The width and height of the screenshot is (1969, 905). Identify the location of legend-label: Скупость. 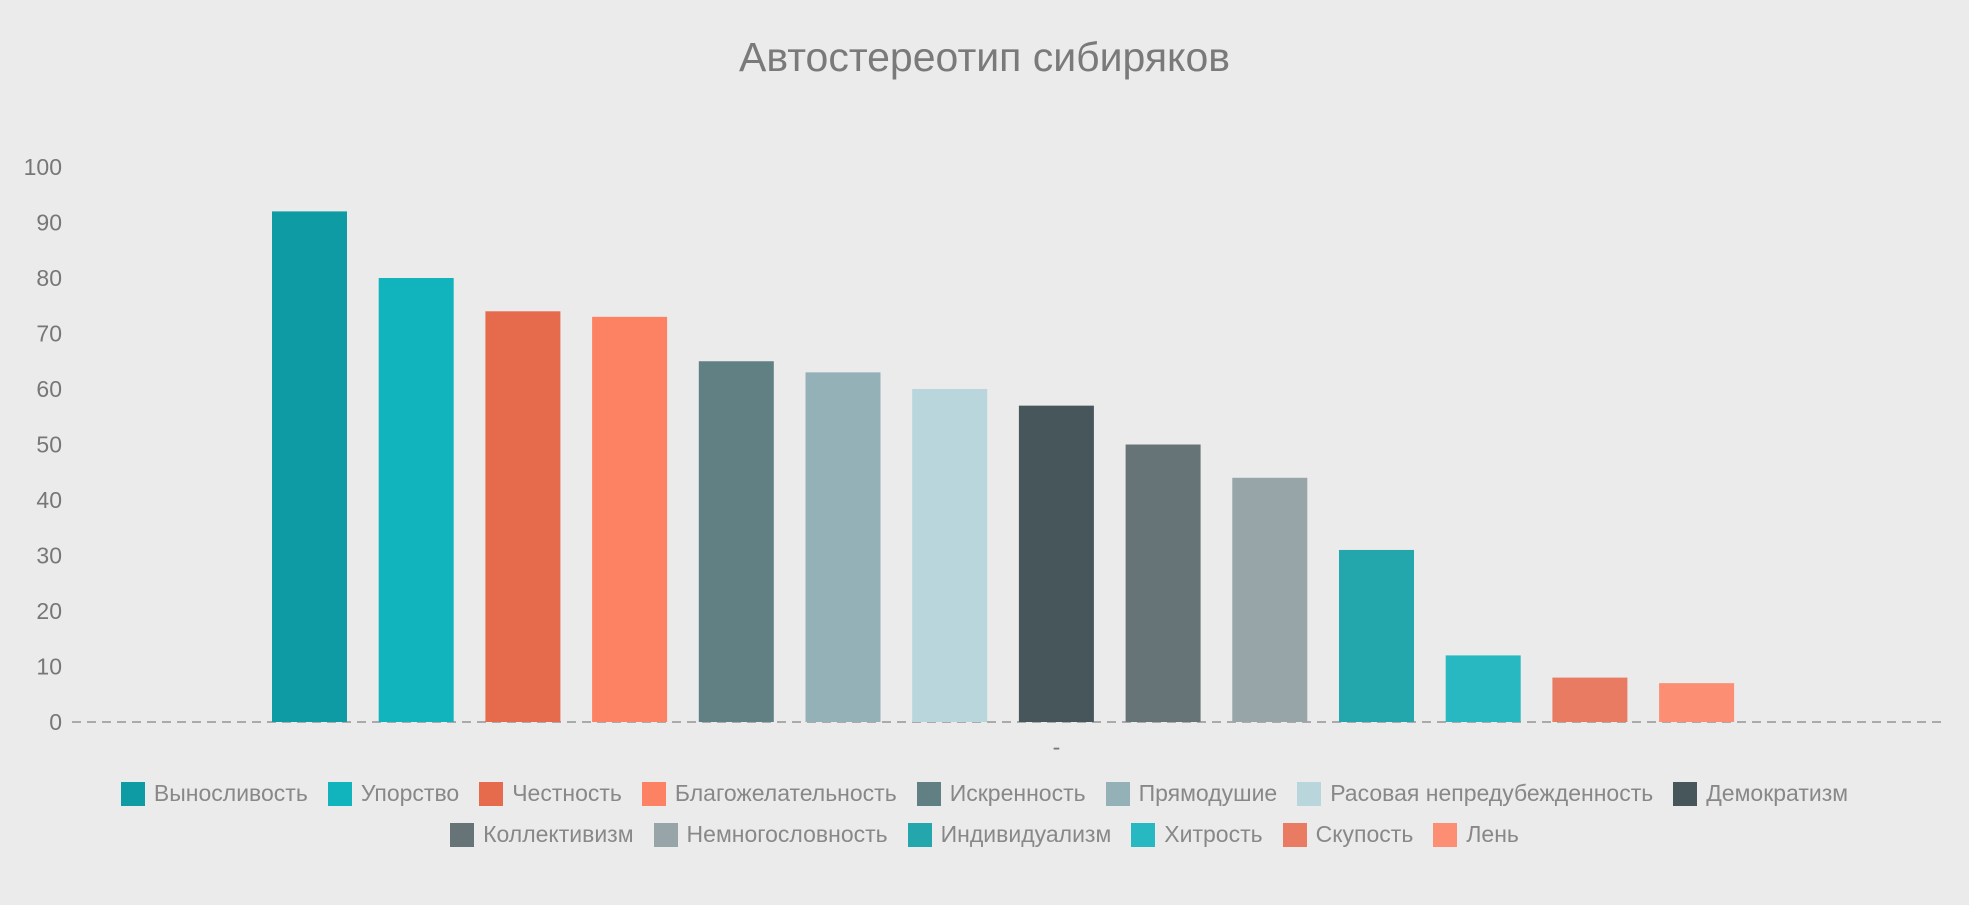
(1364, 834).